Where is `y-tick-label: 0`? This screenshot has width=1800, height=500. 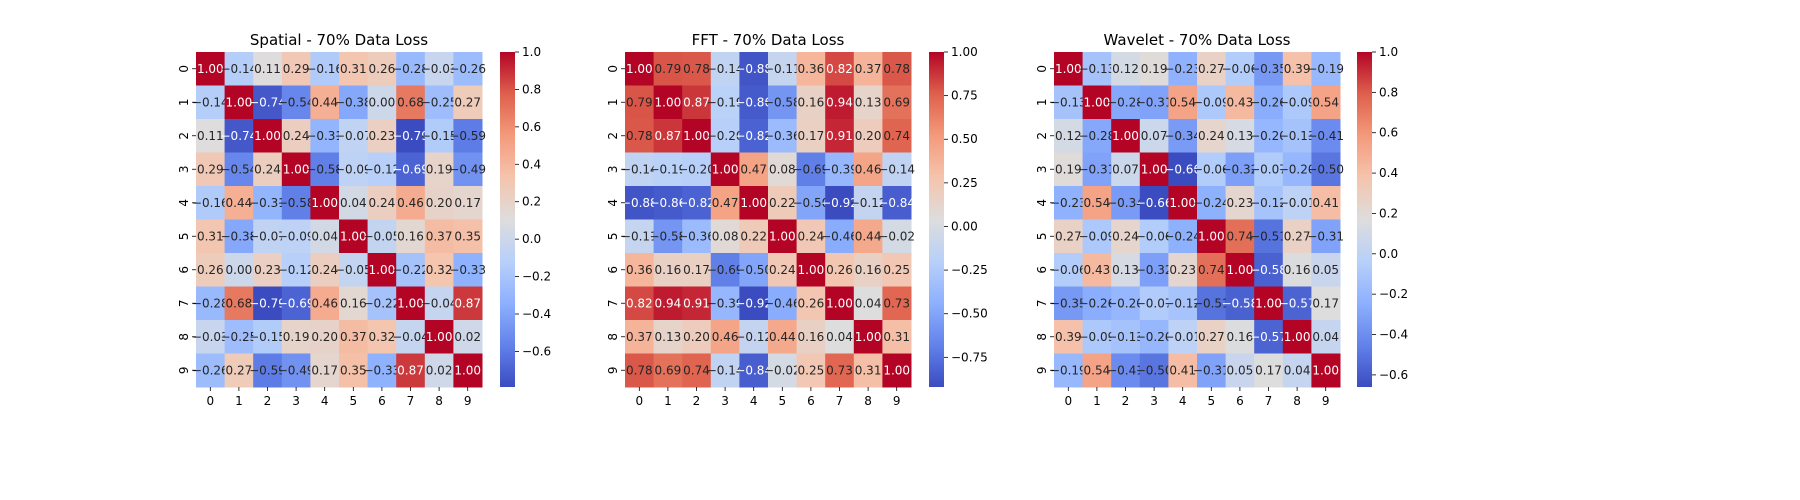
y-tick-label: 0 is located at coordinates (184, 69).